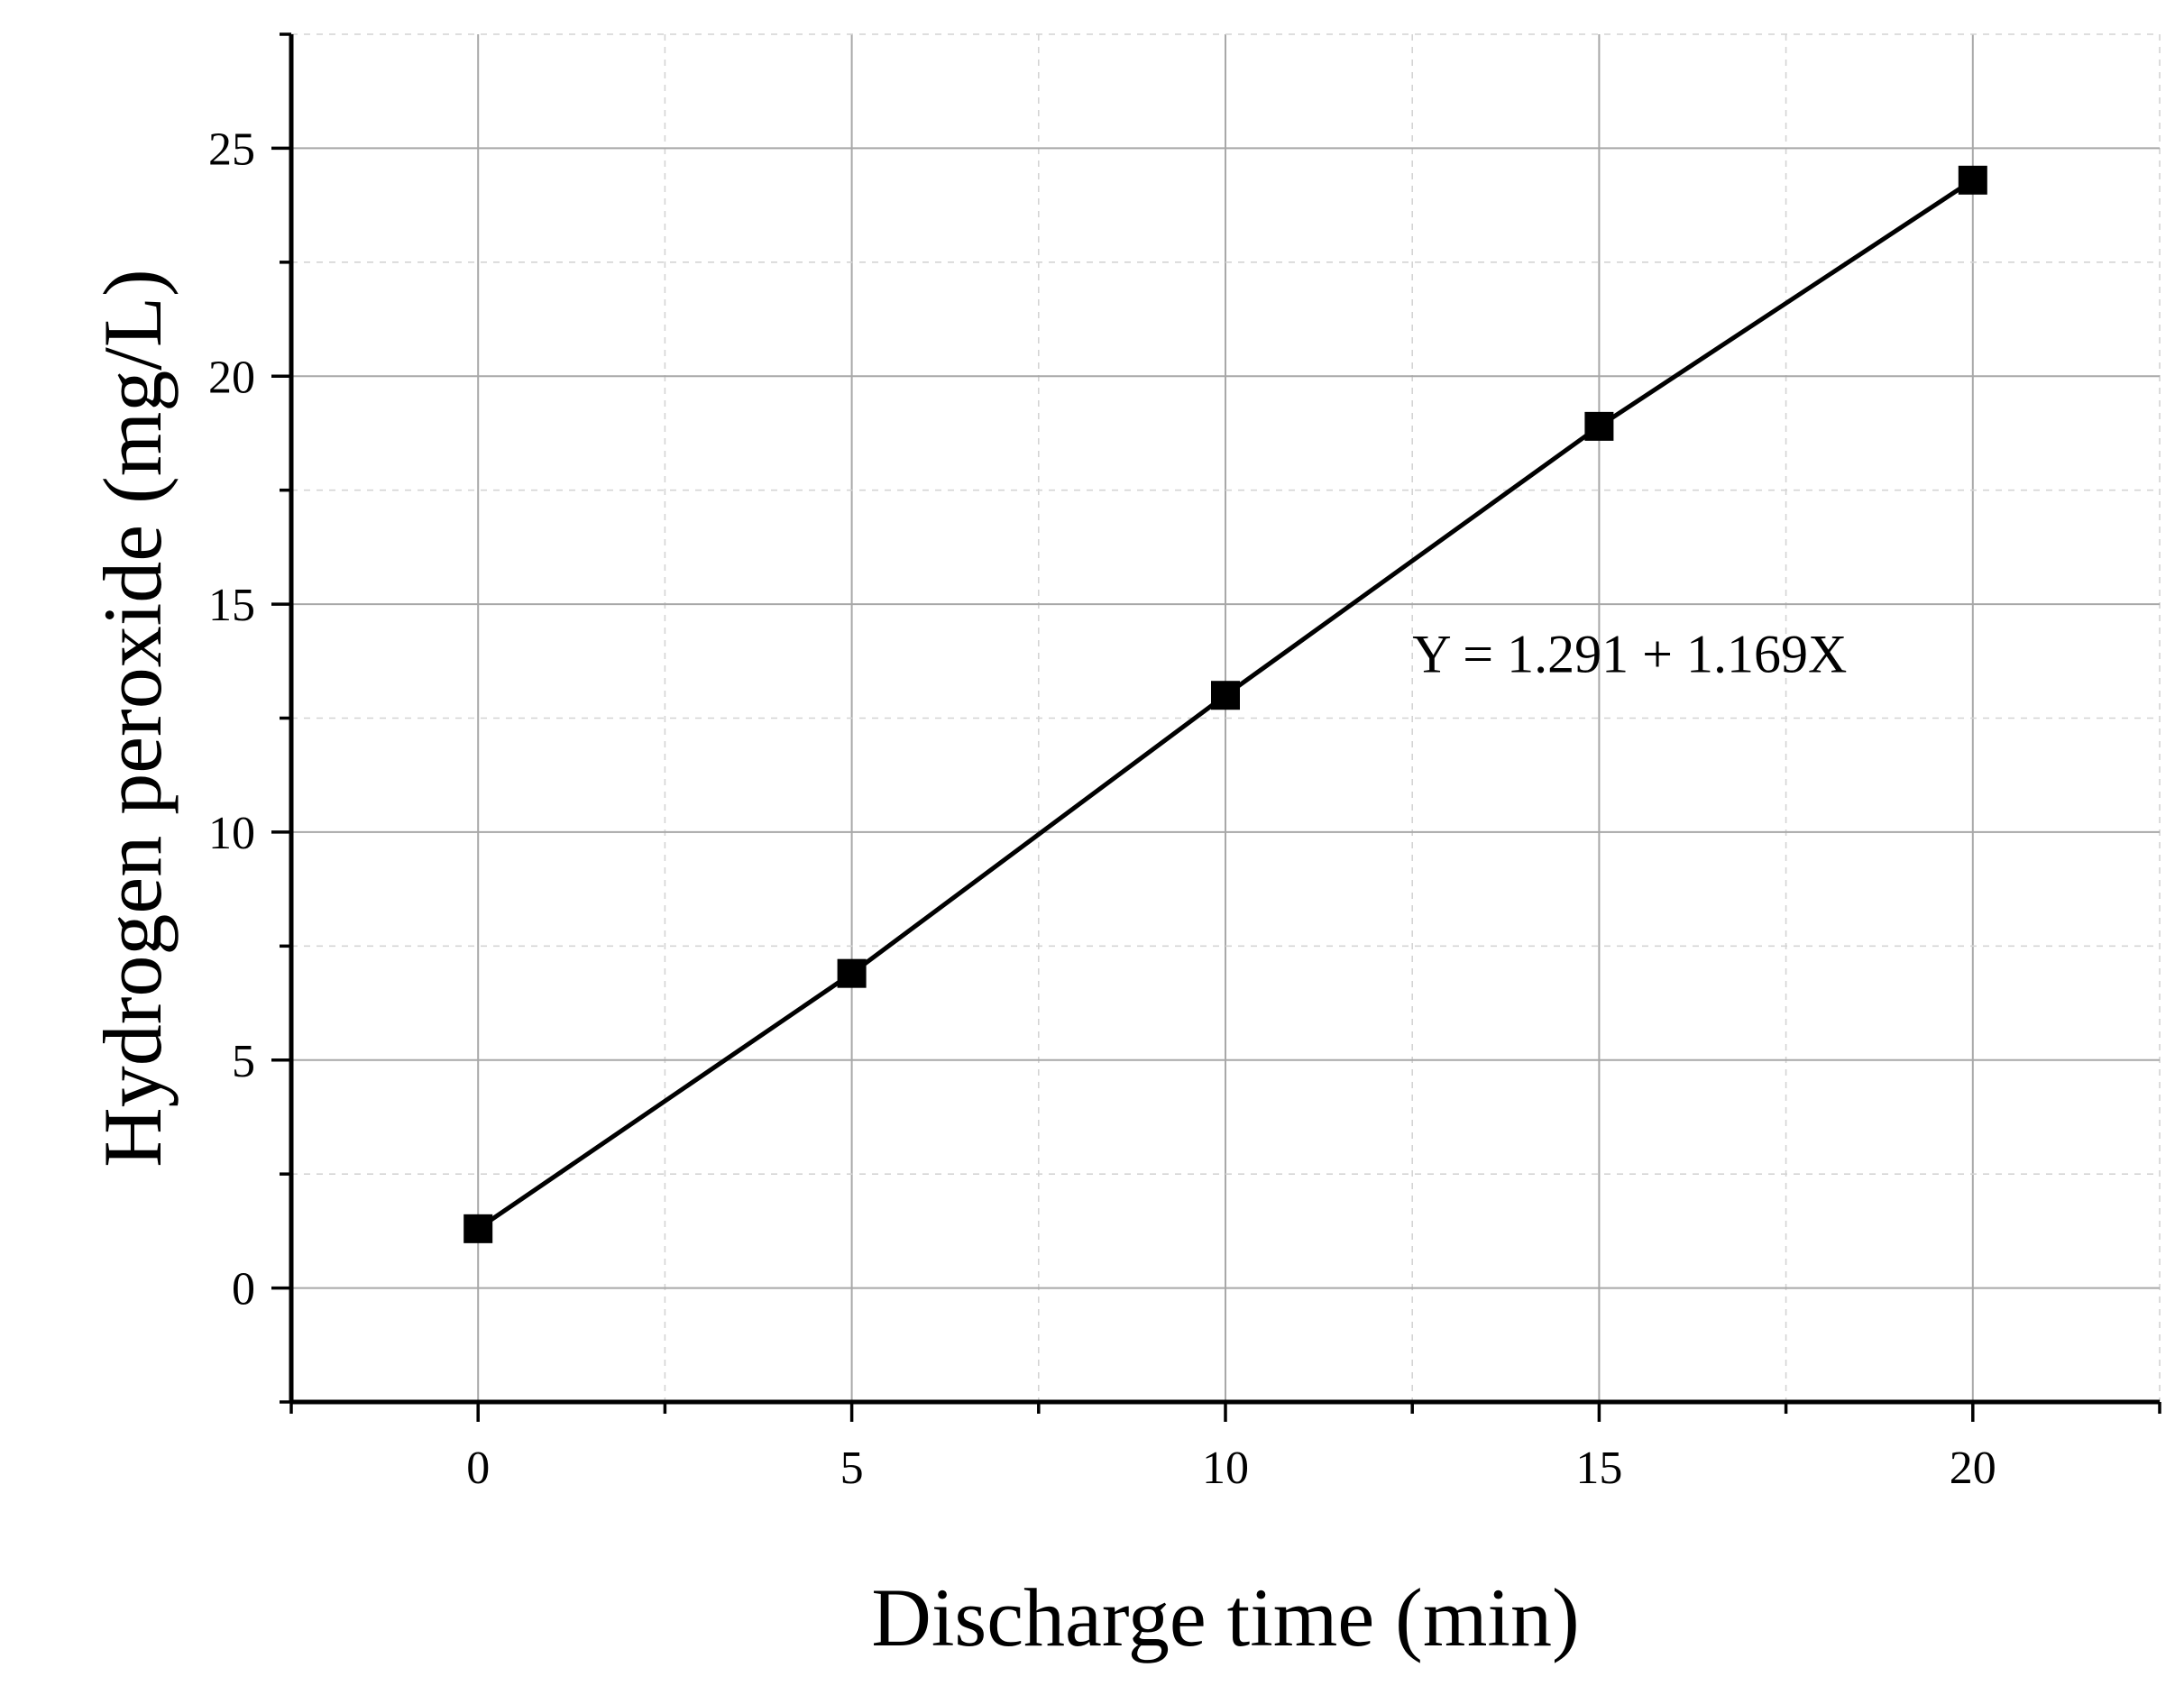 The image size is (2184, 1695). What do you see at coordinates (231, 377) in the screenshot?
I see `y-tick-label: 20` at bounding box center [231, 377].